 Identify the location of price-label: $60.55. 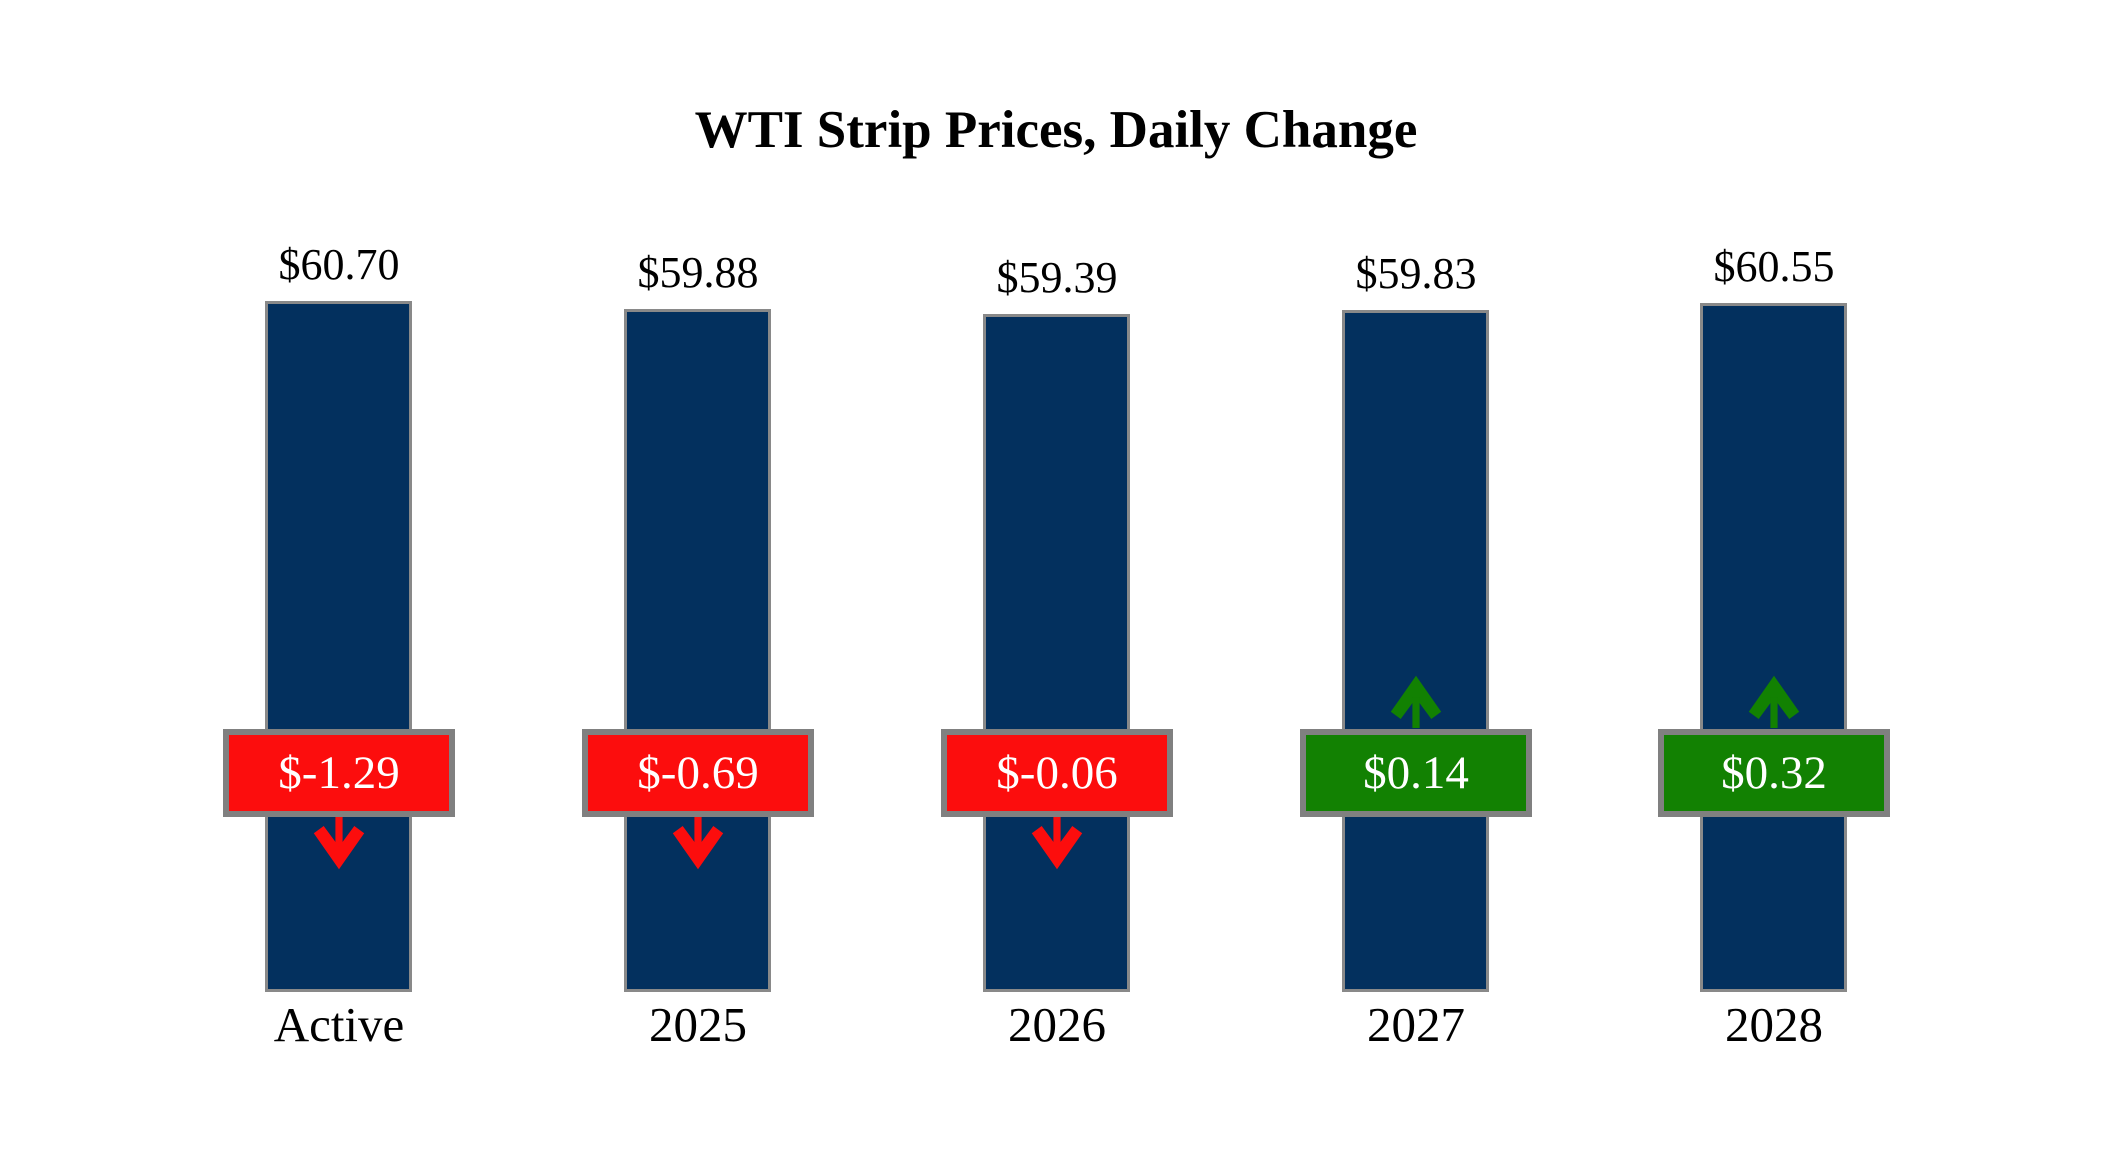
(1774, 266).